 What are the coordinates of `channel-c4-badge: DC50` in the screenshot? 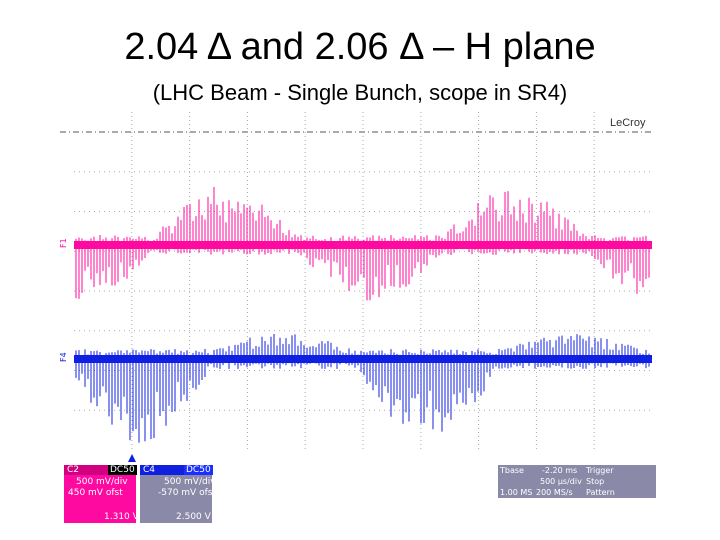 It's located at (198, 470).